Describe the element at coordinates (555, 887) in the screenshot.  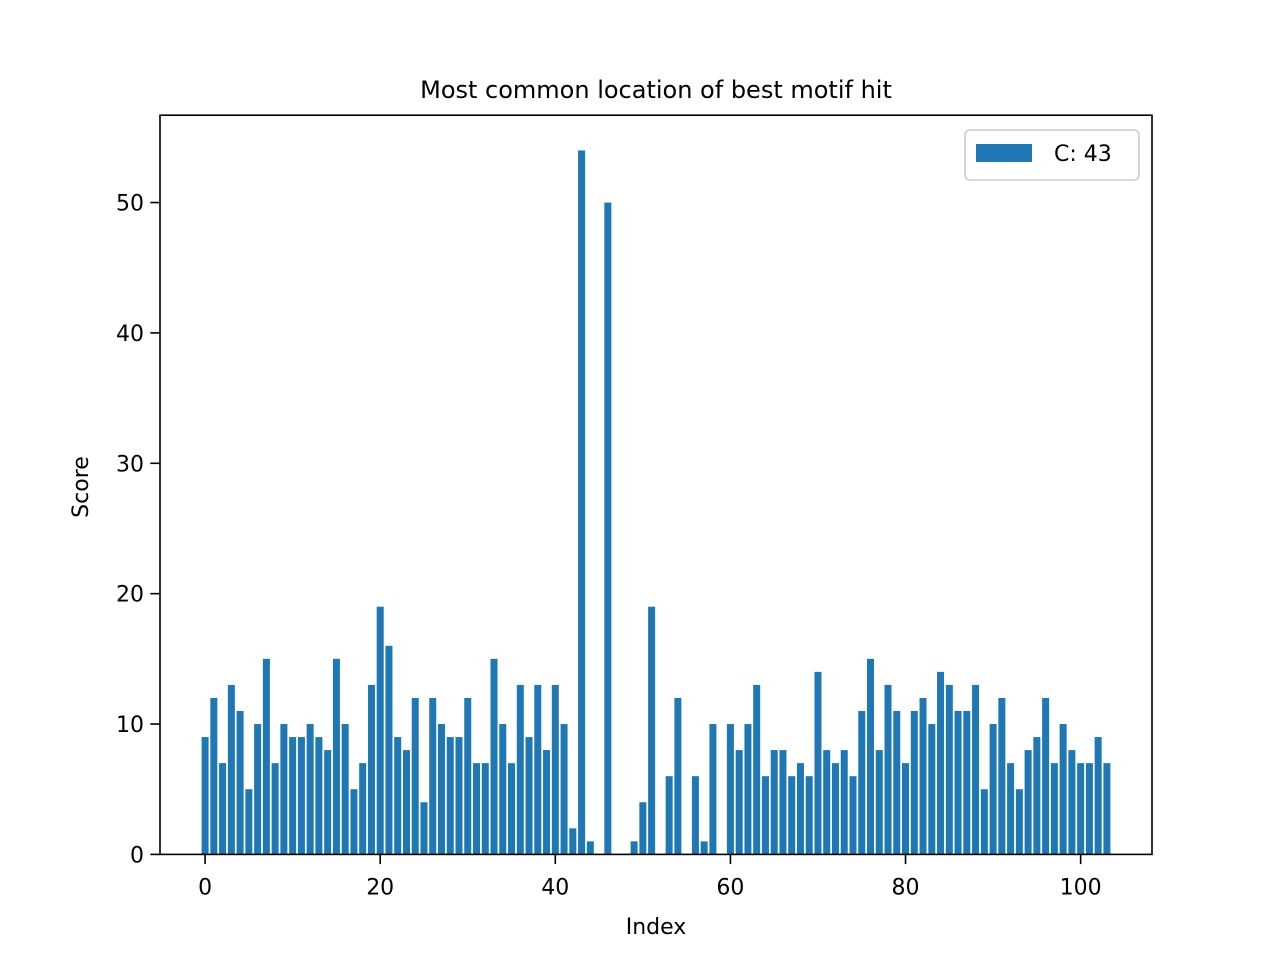
I see `x-tick-label: 40` at that location.